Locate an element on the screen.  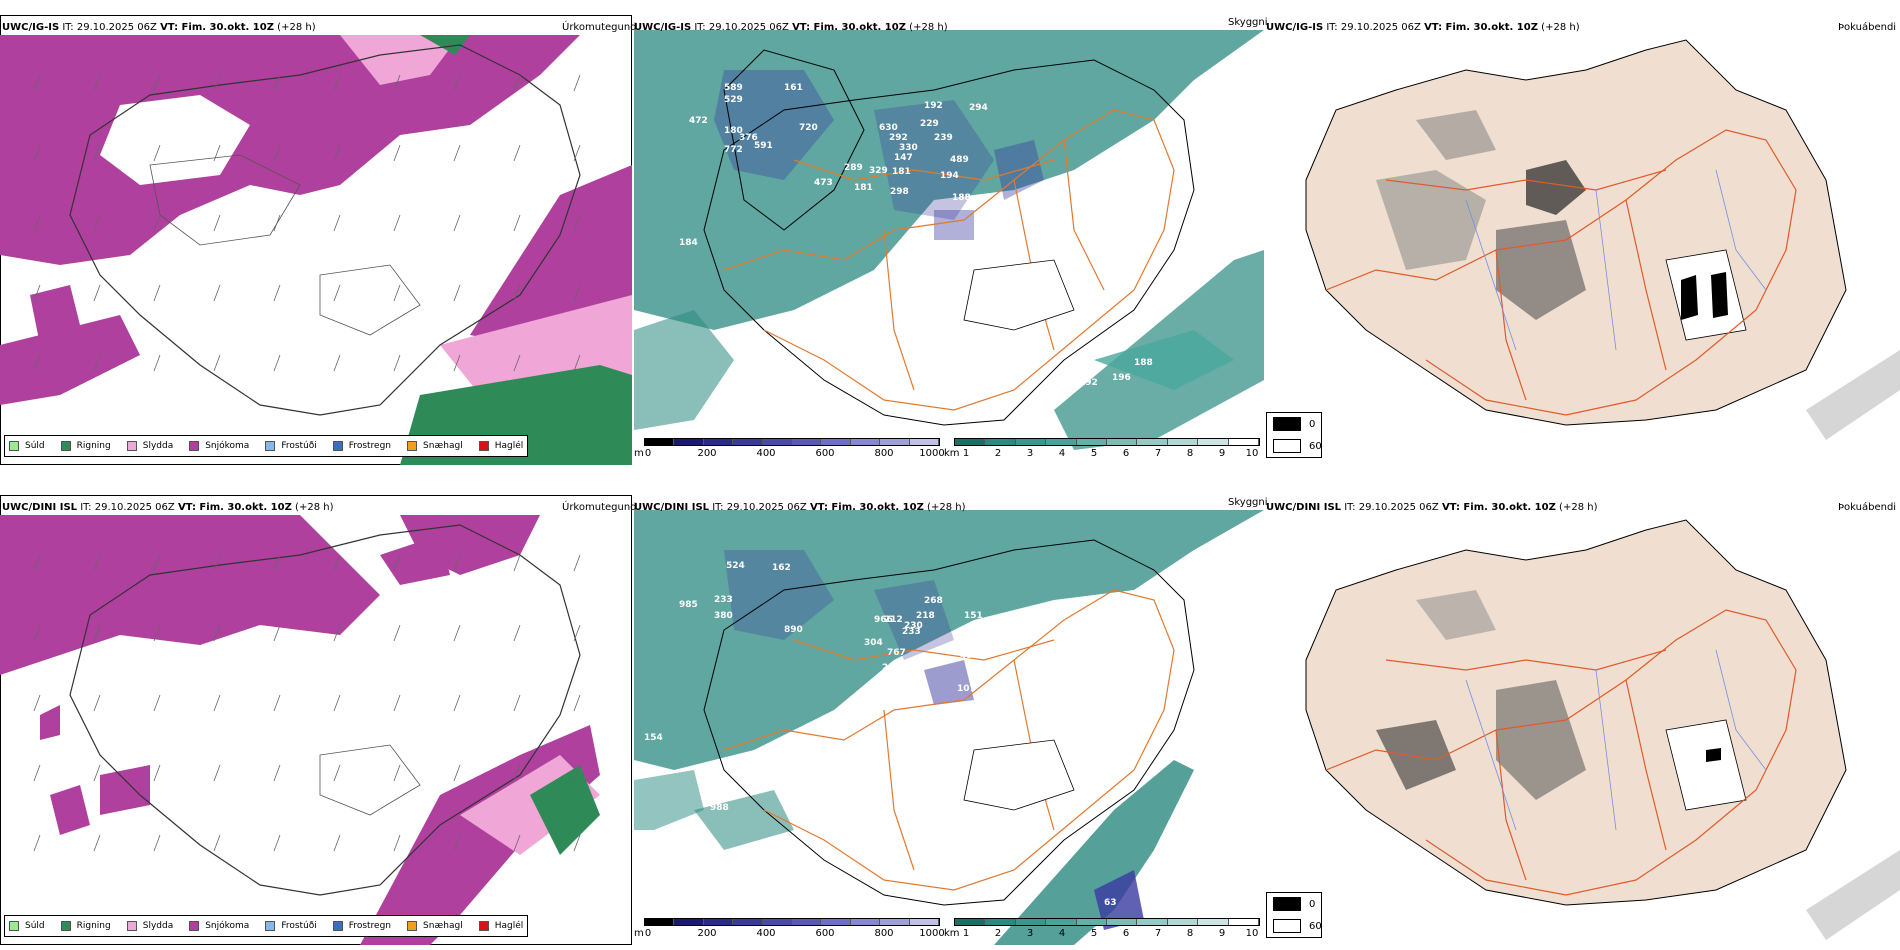
colorbar-tick: 1 is located at coordinates (966, 933).